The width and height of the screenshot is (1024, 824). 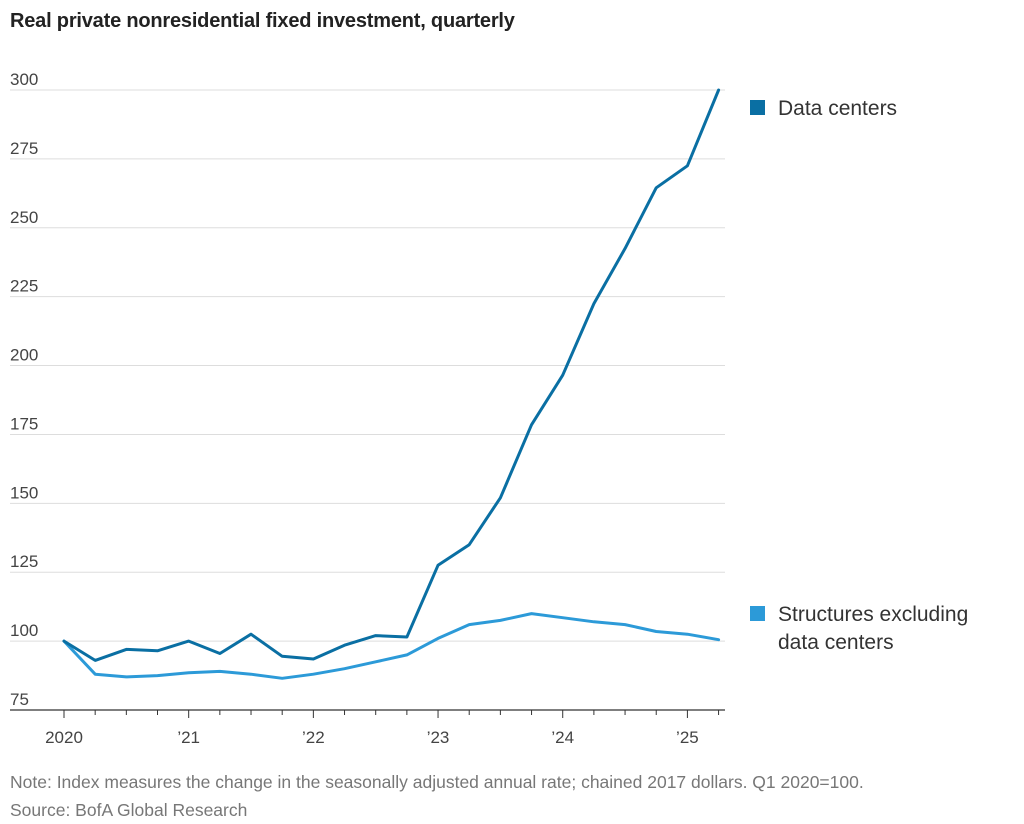 What do you see at coordinates (687, 737) in the screenshot?
I see `x-tick-label: ’25` at bounding box center [687, 737].